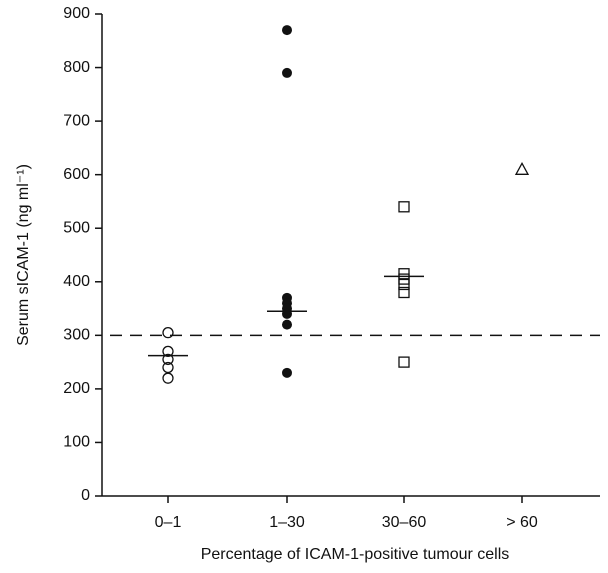  I want to click on x-tick-label: 0–1, so click(168, 522).